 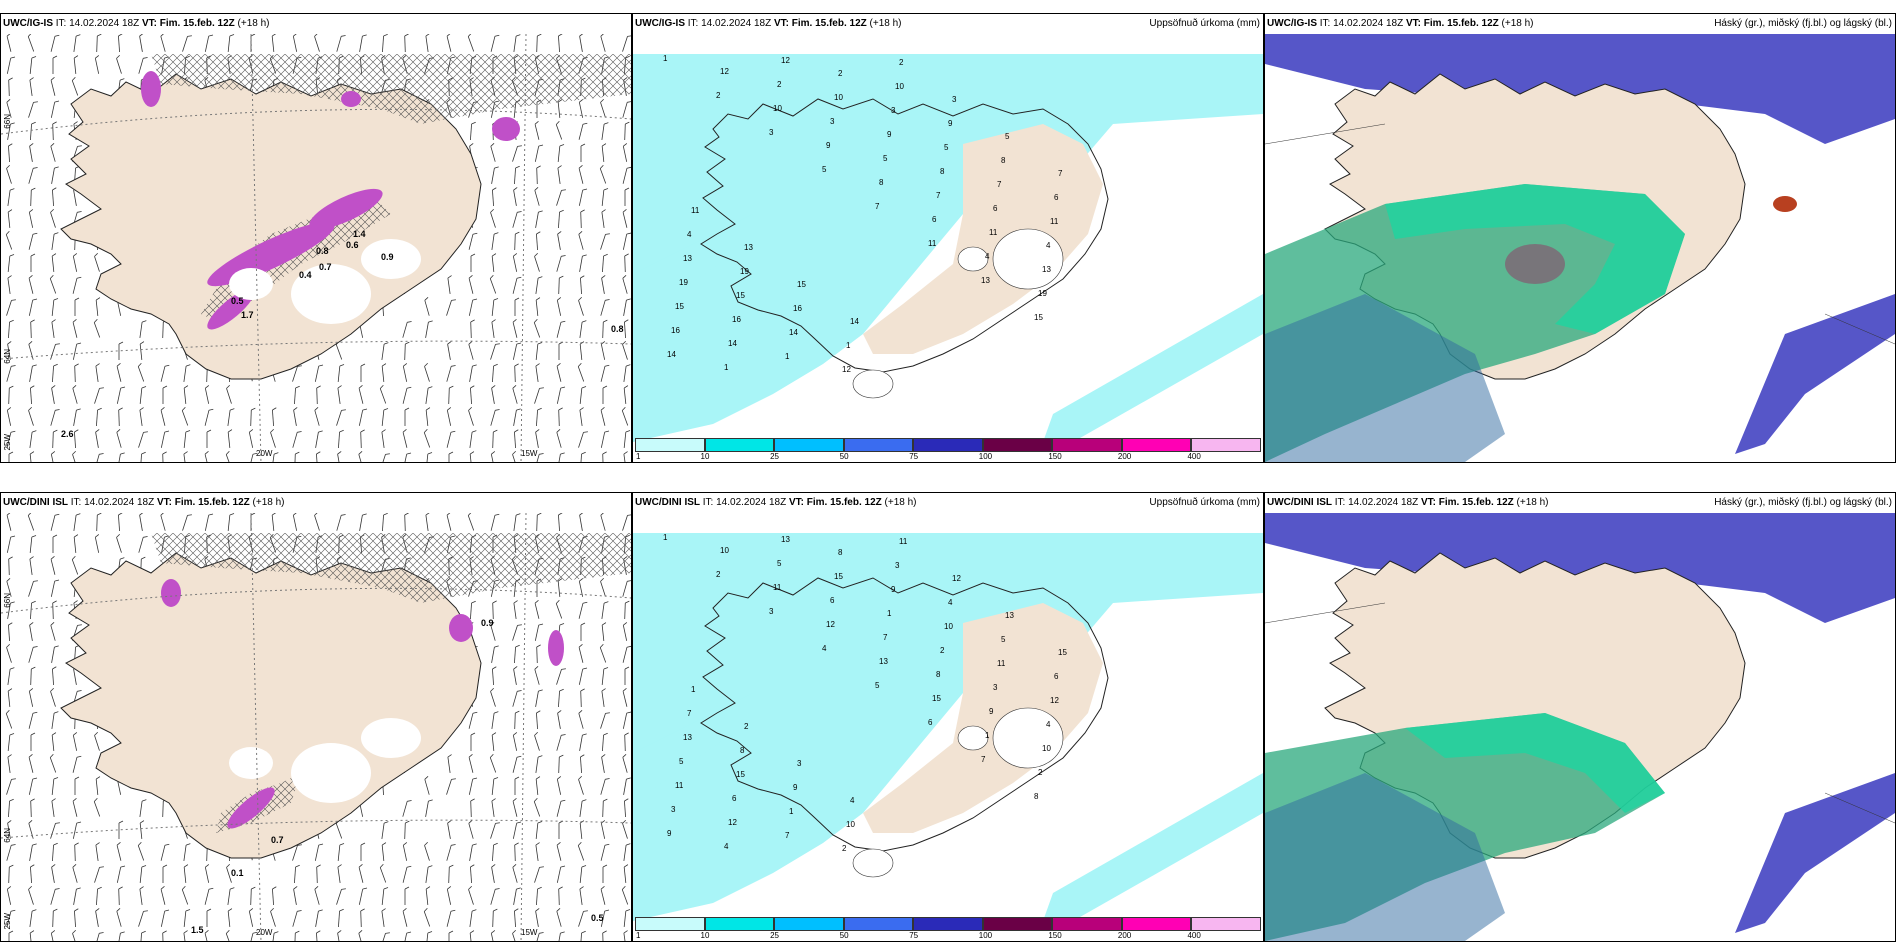 I want to click on precip-value-label: 12, so click(x=1054, y=700).